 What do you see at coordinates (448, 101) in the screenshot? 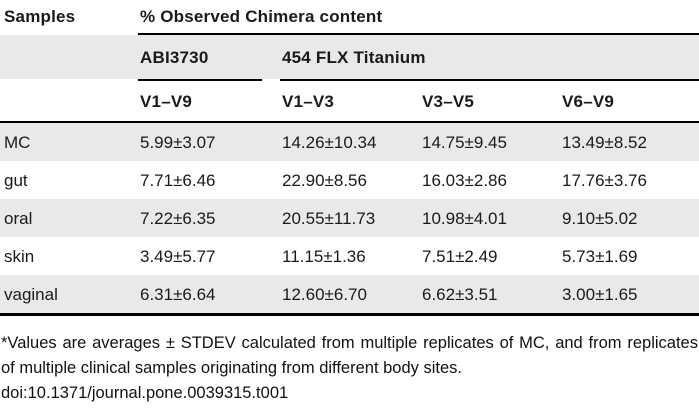
I see `column-header-v3-v5: V3–V5` at bounding box center [448, 101].